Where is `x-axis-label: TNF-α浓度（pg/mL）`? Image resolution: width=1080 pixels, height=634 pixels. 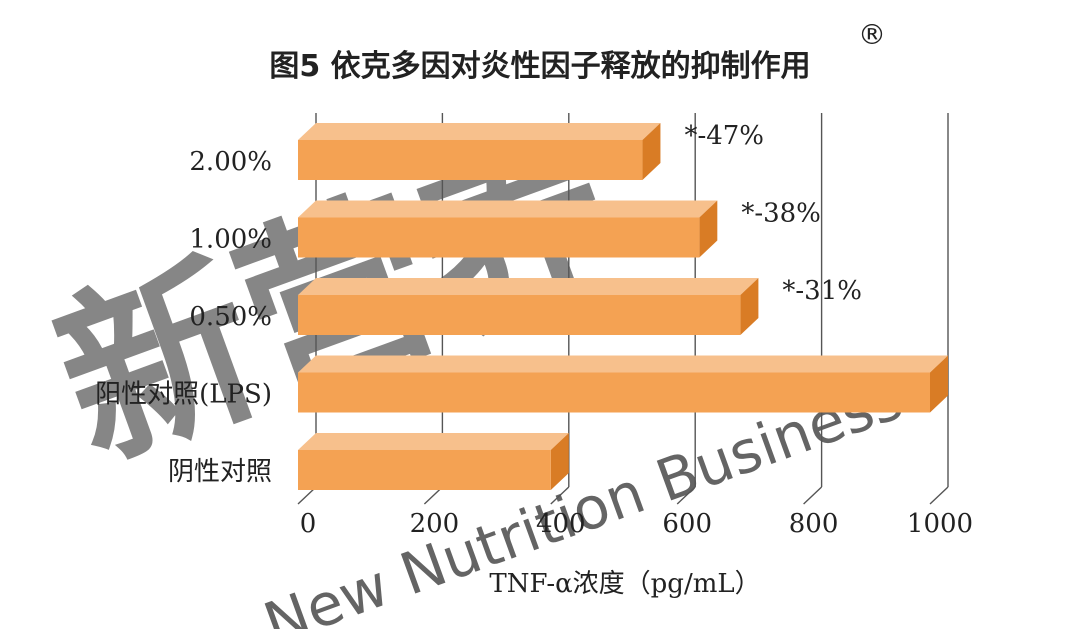
x-axis-label: TNF-α浓度（pg/mL） is located at coordinates (624, 584).